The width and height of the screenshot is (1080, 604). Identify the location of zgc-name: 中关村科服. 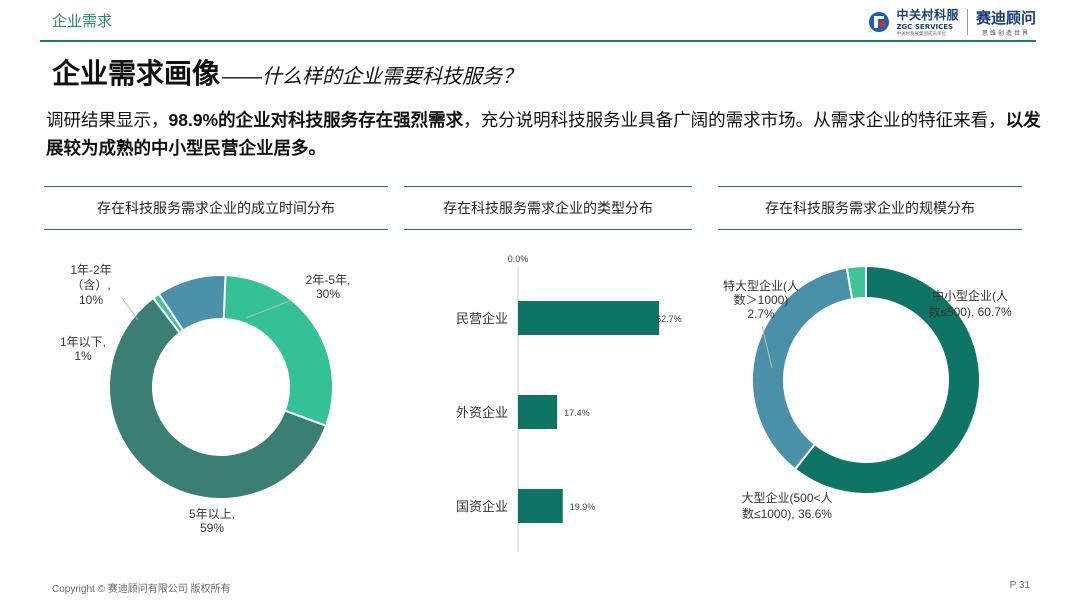
(927, 15).